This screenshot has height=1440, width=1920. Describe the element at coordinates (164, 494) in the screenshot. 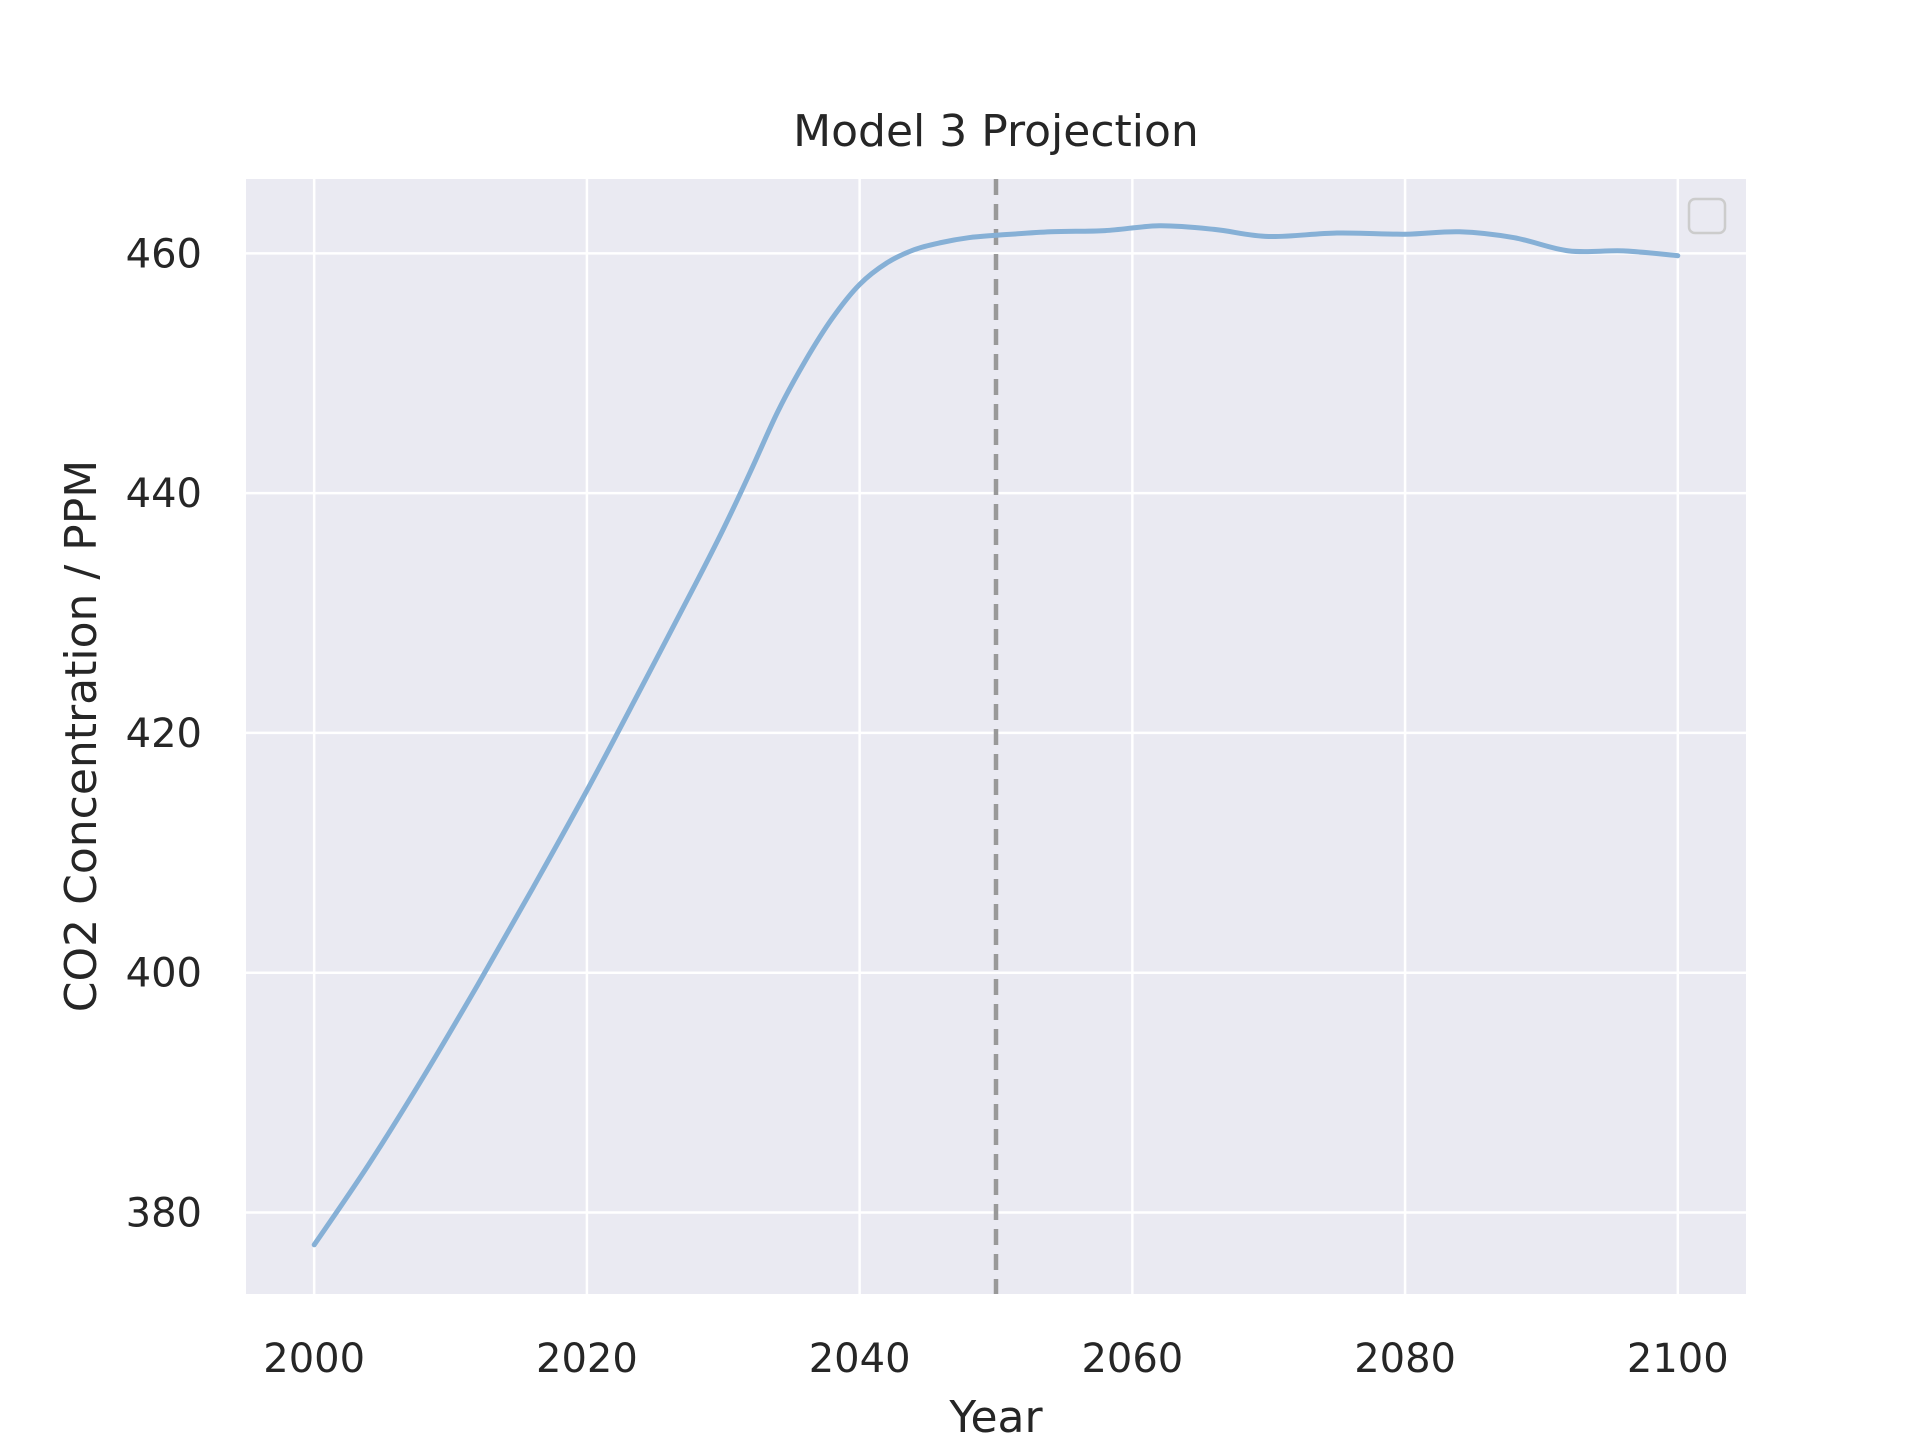

I see `y-tick-label: 440` at that location.